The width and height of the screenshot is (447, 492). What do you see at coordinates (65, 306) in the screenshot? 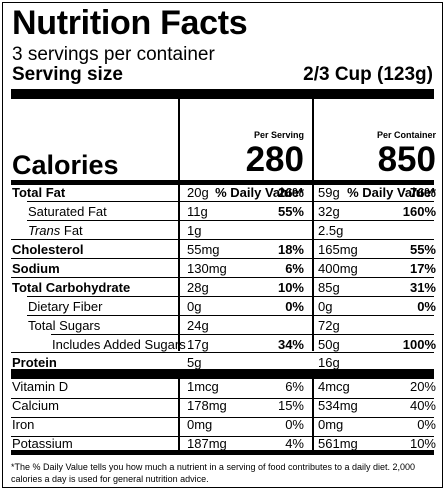
I see `nutrient-label: Dietary Fiber` at bounding box center [65, 306].